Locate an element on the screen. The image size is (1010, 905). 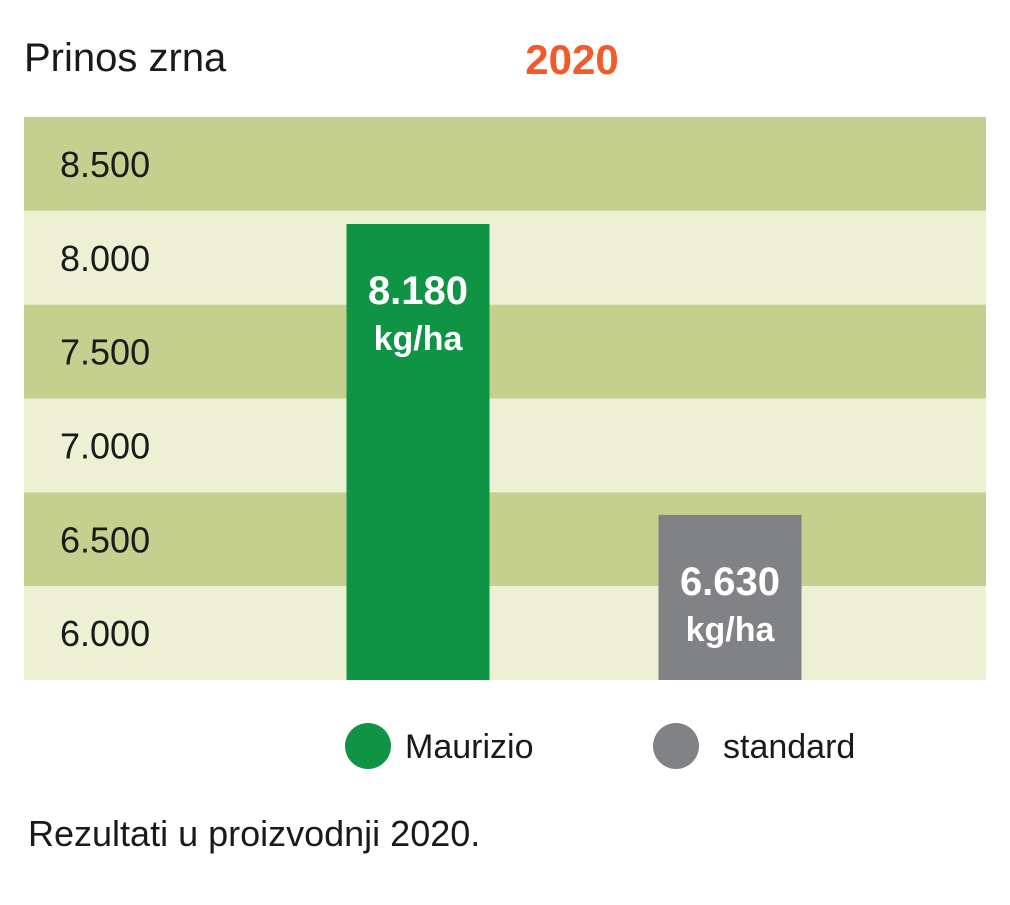
chart-title: 2020 is located at coordinates (571, 59).